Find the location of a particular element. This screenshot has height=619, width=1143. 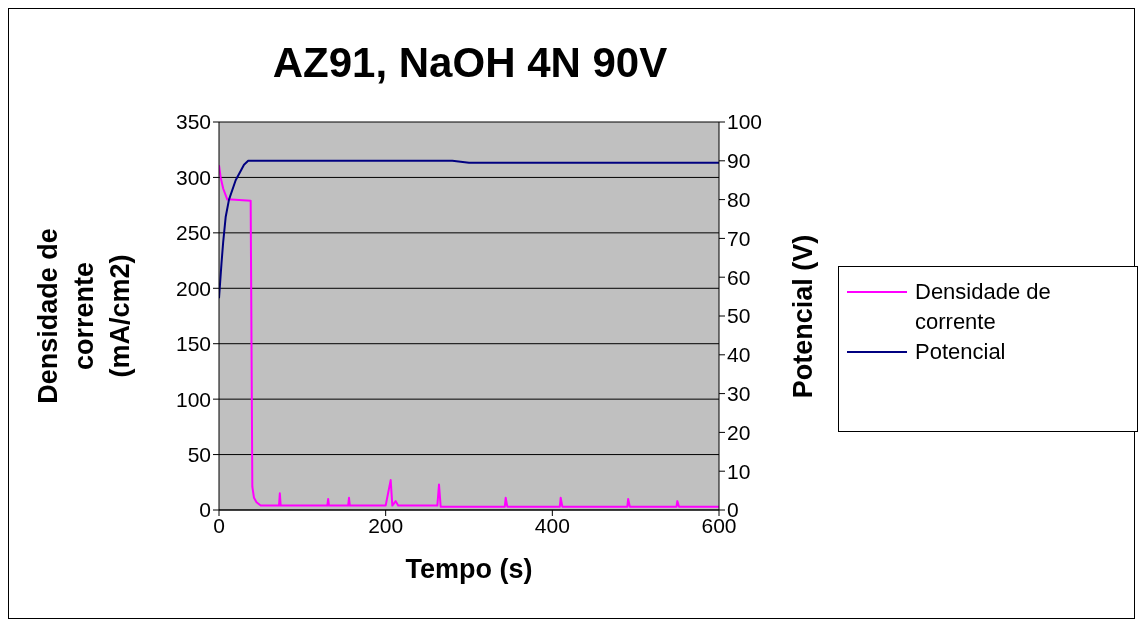

legend-label: Densidade de corrente is located at coordinates (983, 307).